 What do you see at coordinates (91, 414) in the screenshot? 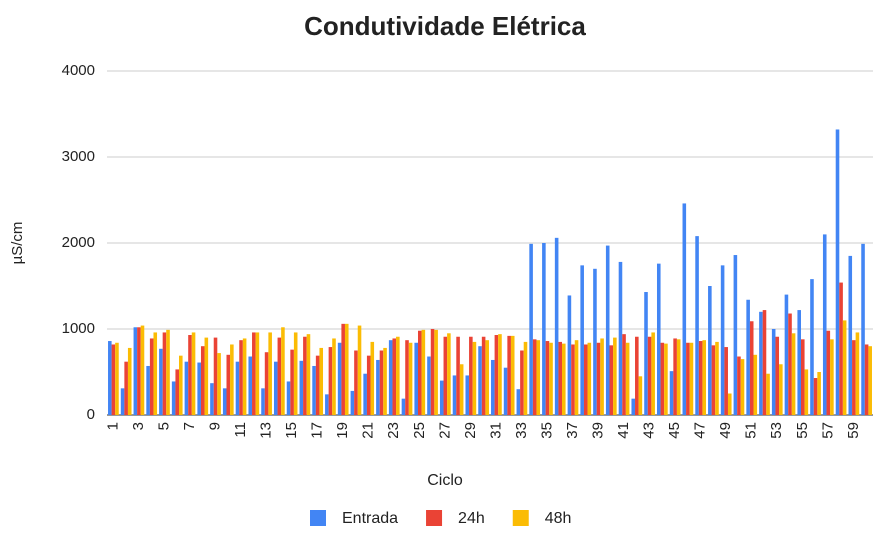
I see `y-tick-label: 0` at bounding box center [91, 414].